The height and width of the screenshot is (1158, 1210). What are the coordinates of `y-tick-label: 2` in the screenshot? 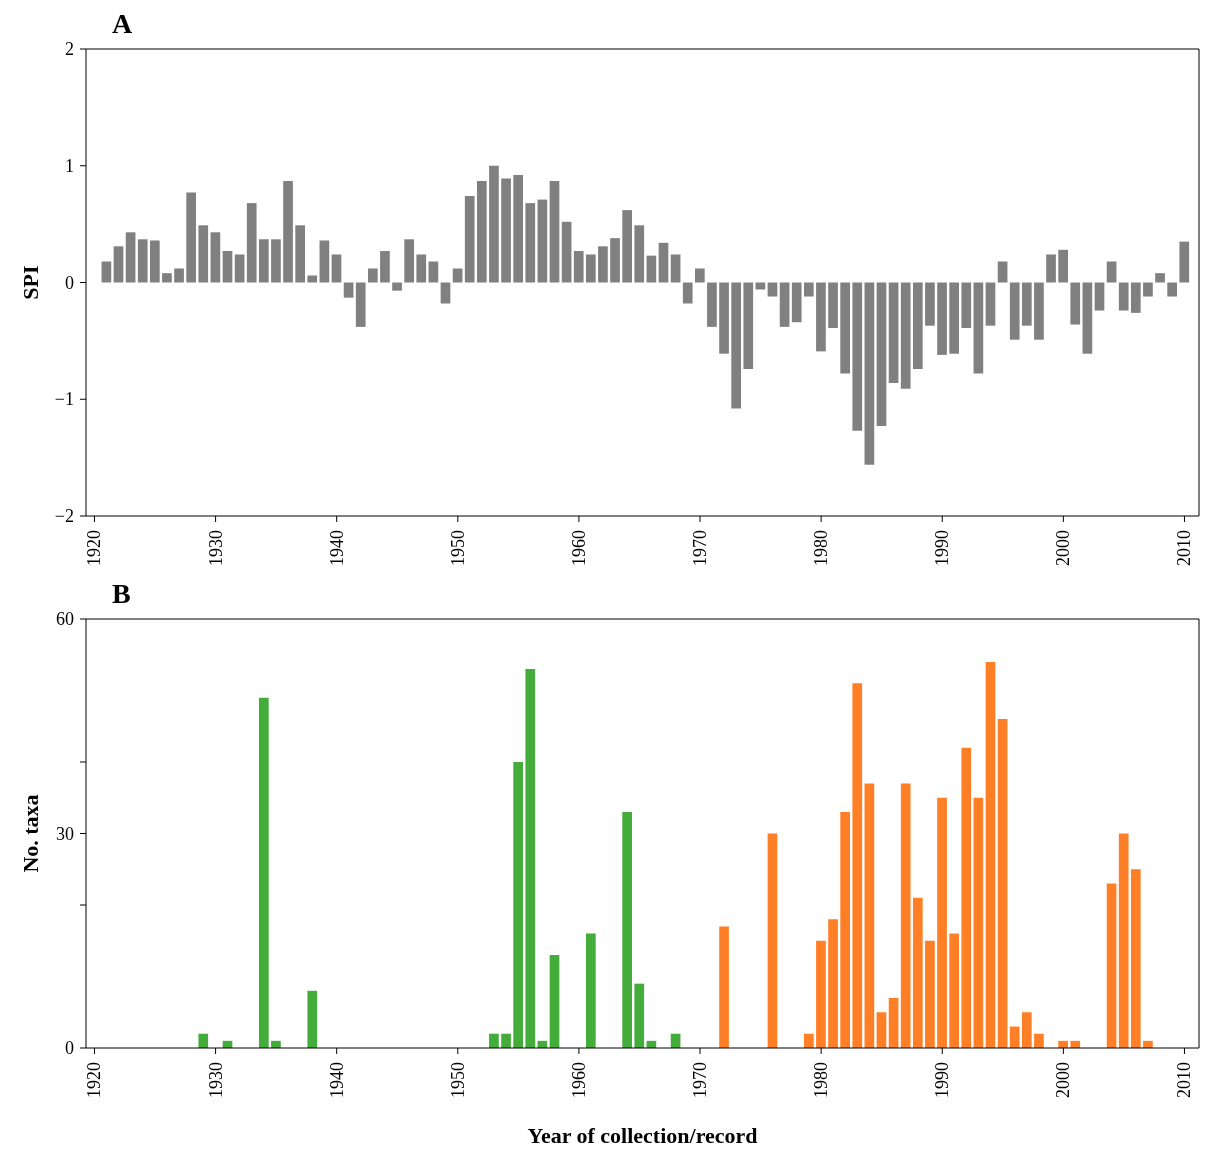 It's located at (69, 49).